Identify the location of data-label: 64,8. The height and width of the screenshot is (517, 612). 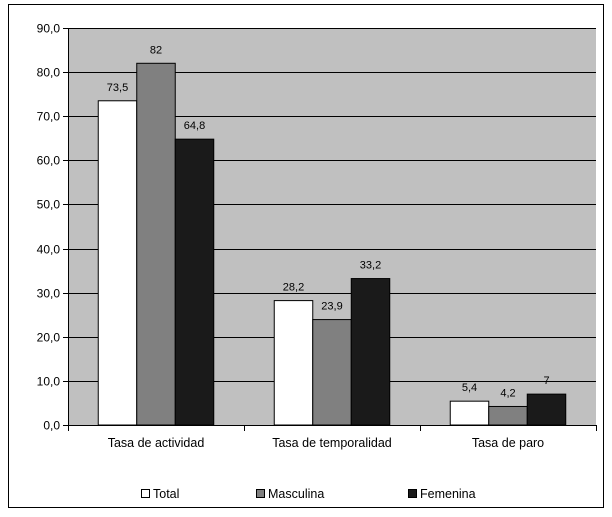
(194, 126).